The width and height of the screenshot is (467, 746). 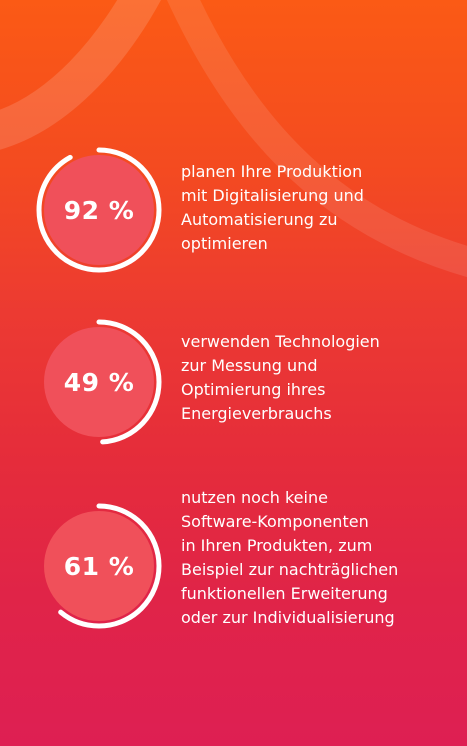 What do you see at coordinates (280, 341) in the screenshot?
I see `description-line: verwenden Technologien` at bounding box center [280, 341].